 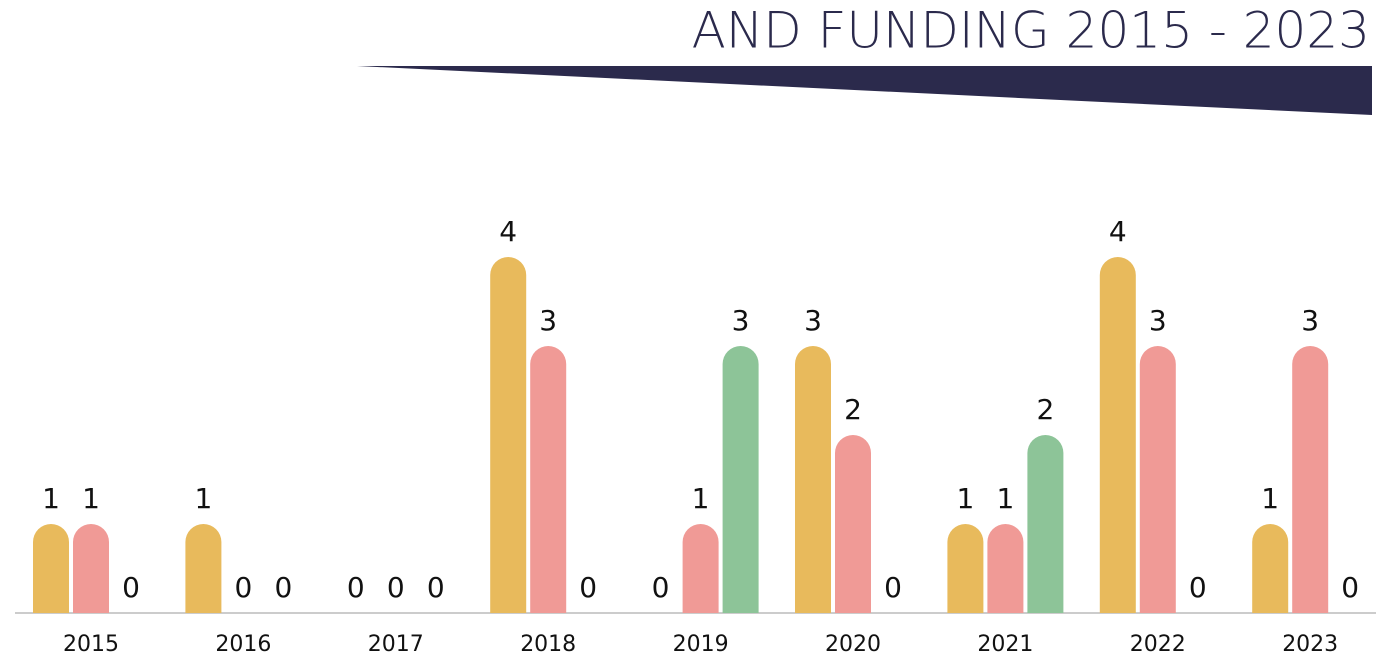 What do you see at coordinates (1031, 31) in the screenshot?
I see `chart-title: AND FUNDING 2015 - 2023` at bounding box center [1031, 31].